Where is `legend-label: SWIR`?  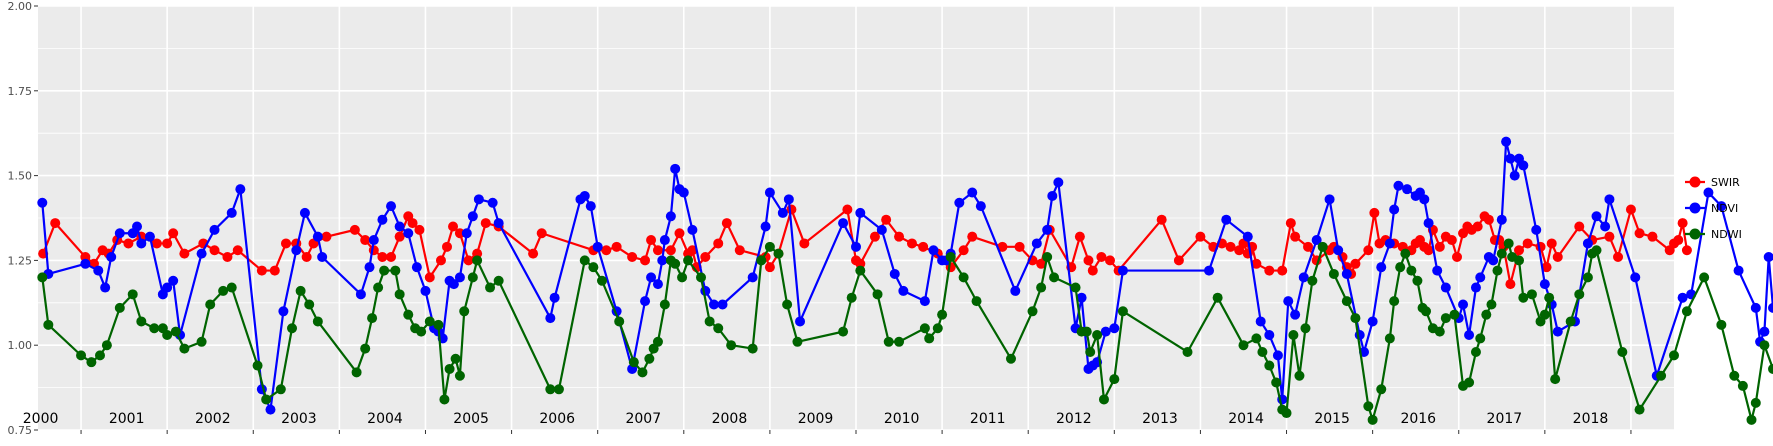
legend-label: SWIR is located at coordinates (1725, 182).